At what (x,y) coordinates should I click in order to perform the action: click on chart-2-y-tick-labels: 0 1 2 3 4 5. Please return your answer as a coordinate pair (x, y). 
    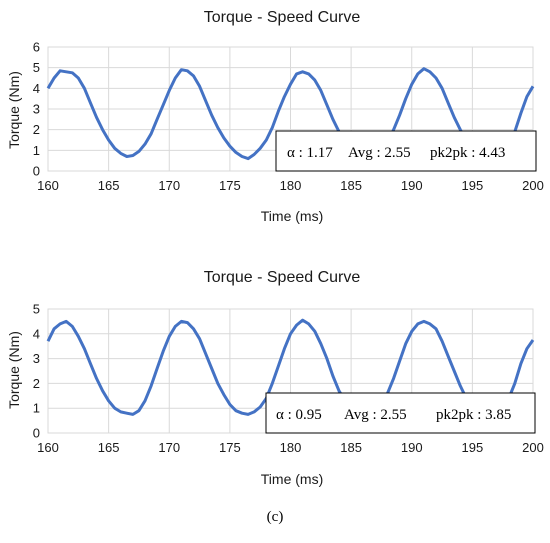
    Looking at the image, I should click on (36, 371).